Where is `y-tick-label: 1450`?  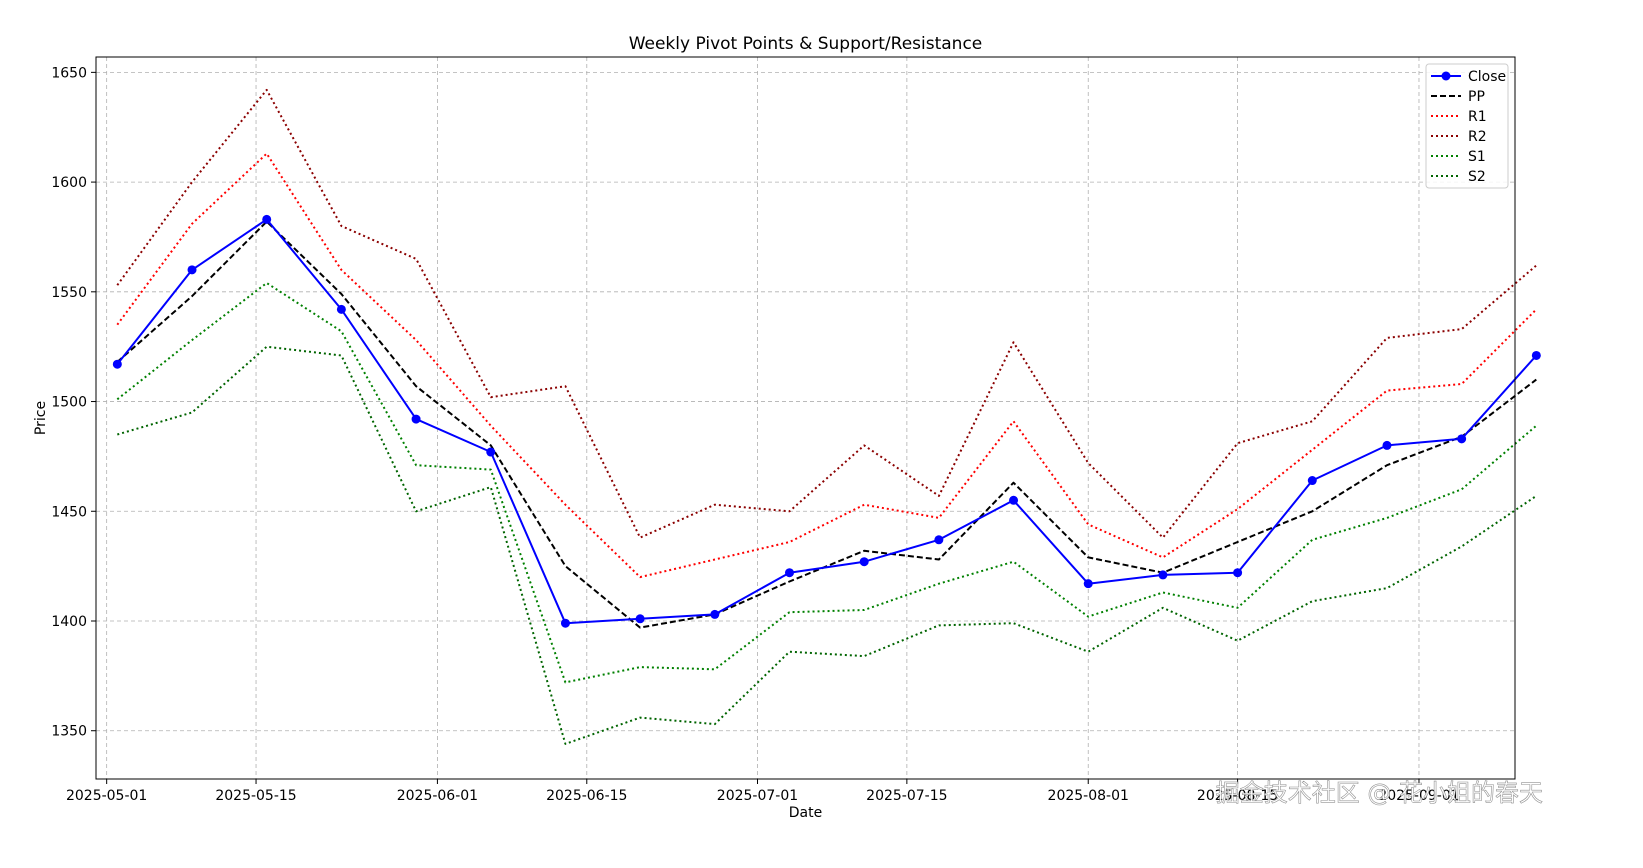
y-tick-label: 1450 is located at coordinates (69, 512).